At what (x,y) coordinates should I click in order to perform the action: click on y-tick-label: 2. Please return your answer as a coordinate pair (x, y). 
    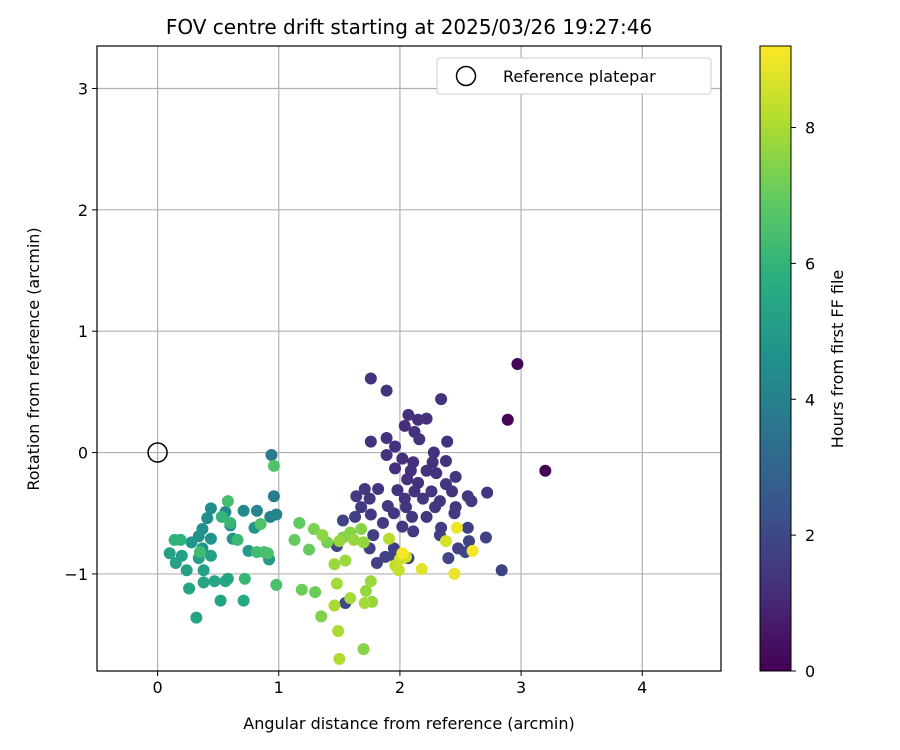
    Looking at the image, I should click on (83, 210).